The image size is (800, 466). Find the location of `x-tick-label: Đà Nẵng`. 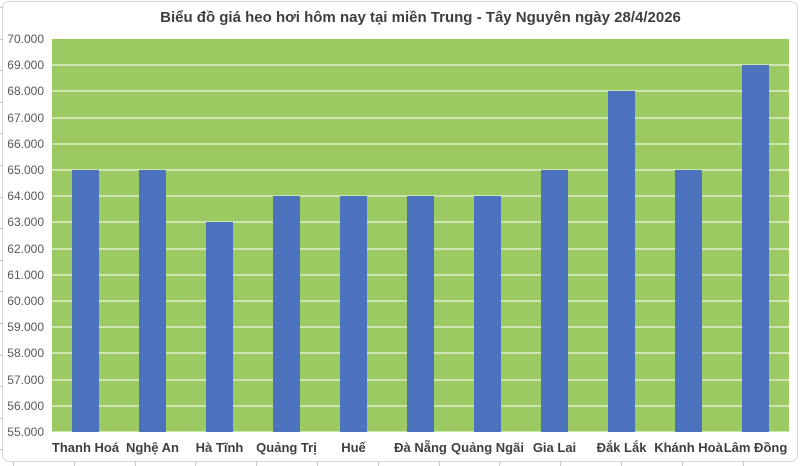

x-tick-label: Đà Nẵng is located at coordinates (420, 447).